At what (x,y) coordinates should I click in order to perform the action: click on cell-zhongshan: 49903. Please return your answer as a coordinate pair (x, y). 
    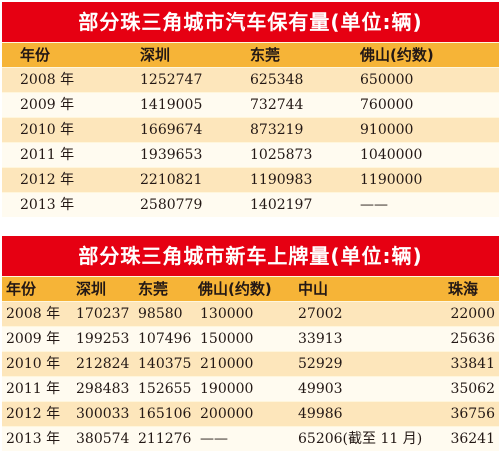
    Looking at the image, I should click on (320, 389).